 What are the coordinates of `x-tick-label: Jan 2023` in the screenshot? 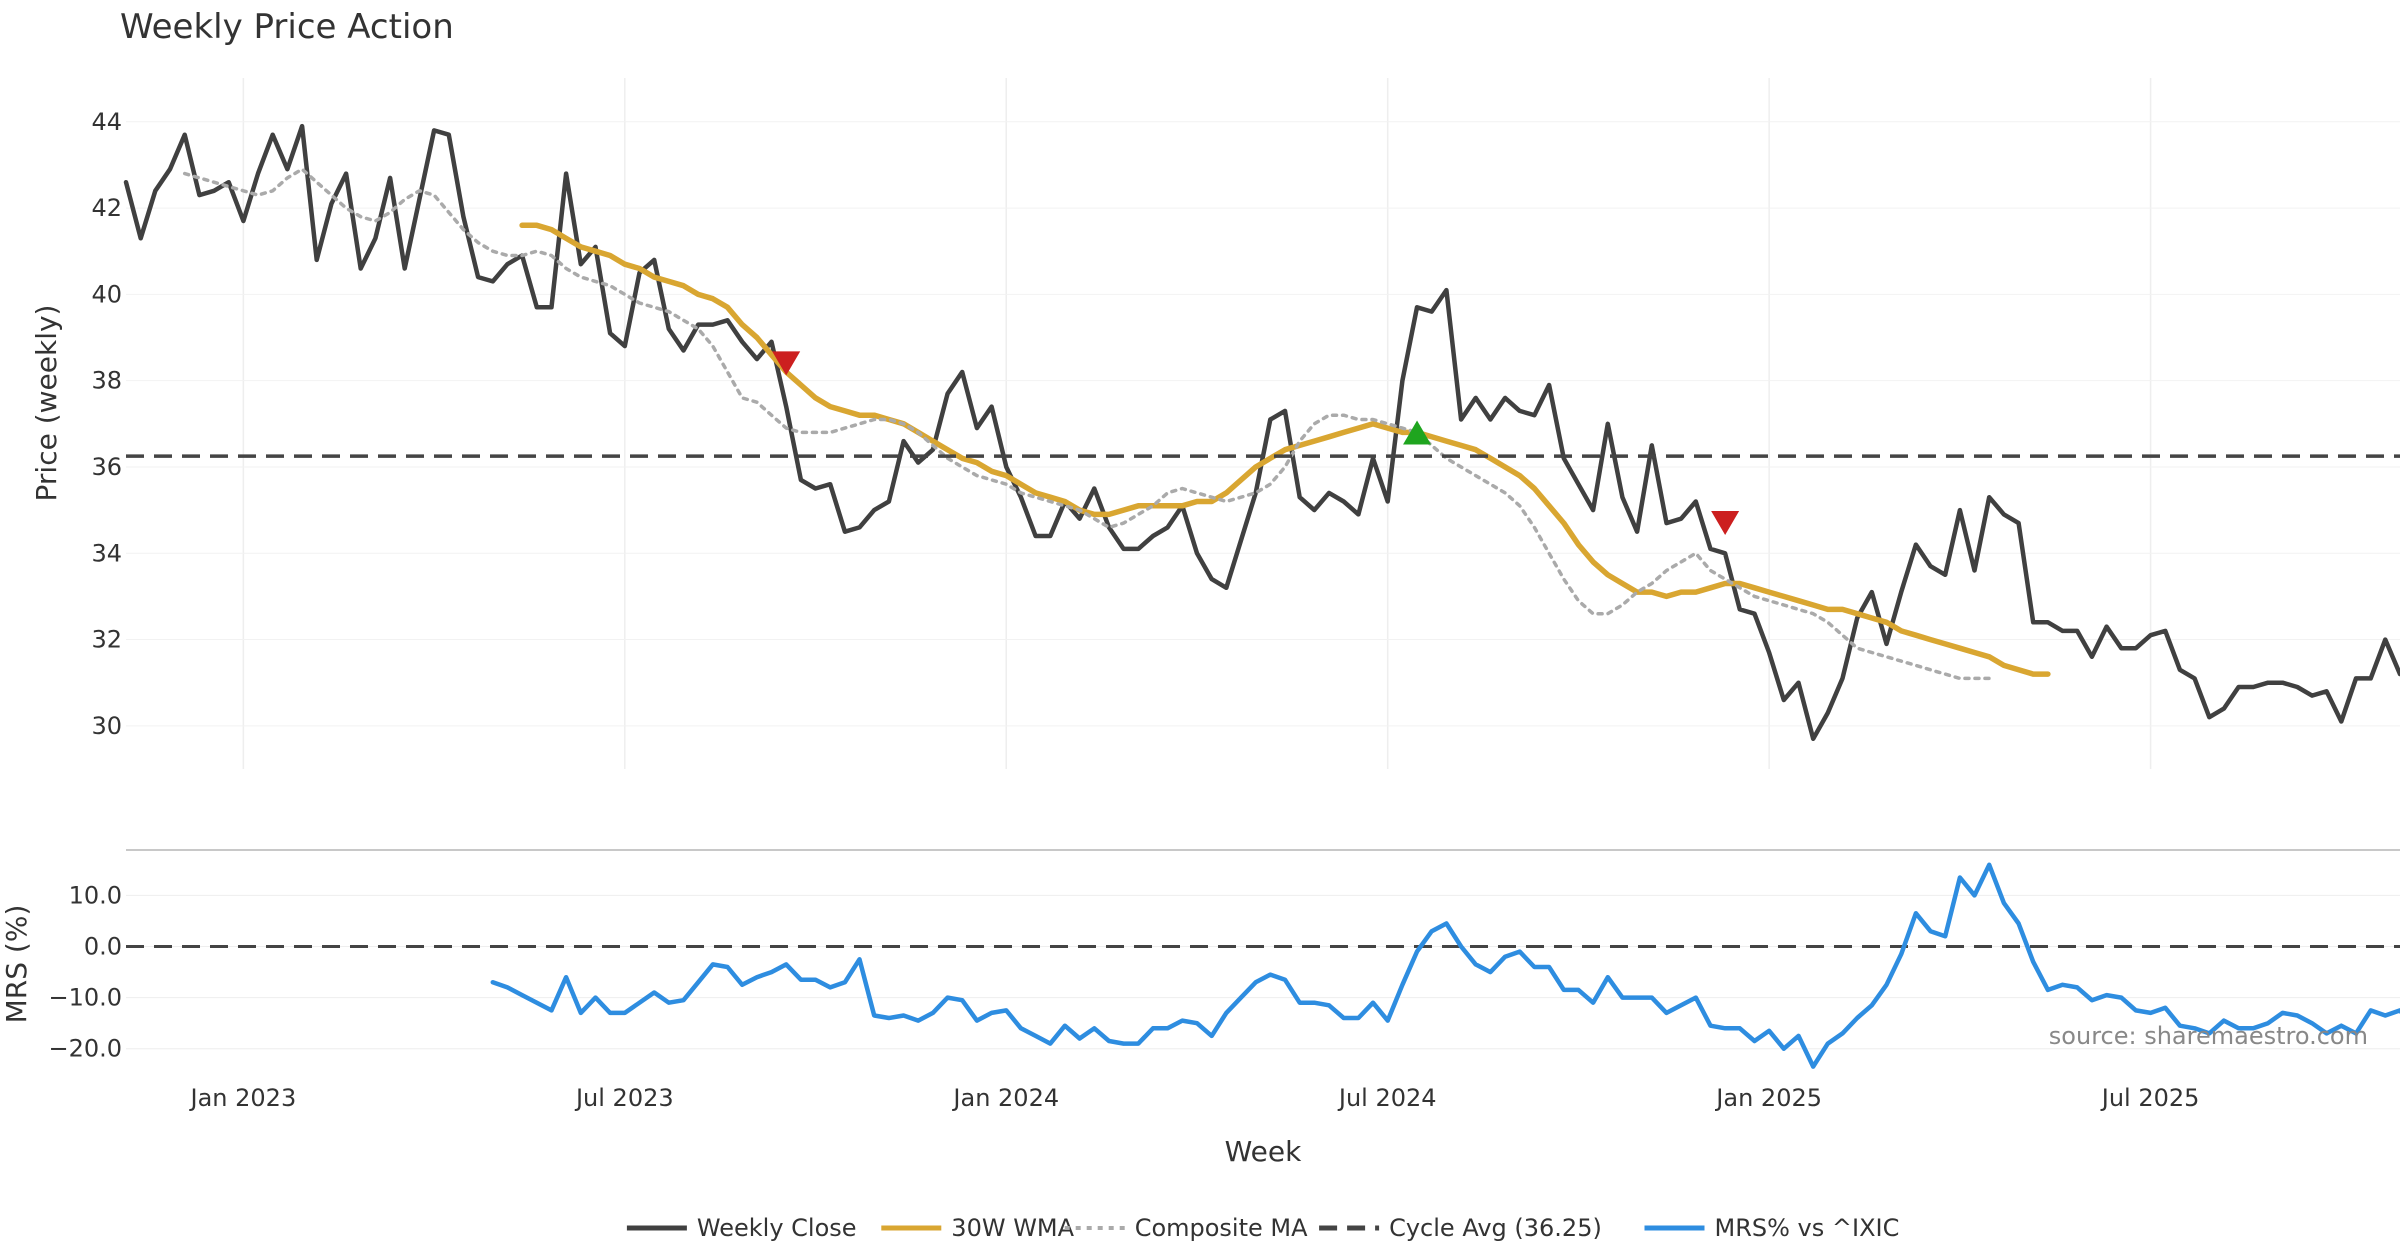 It's located at (243, 1098).